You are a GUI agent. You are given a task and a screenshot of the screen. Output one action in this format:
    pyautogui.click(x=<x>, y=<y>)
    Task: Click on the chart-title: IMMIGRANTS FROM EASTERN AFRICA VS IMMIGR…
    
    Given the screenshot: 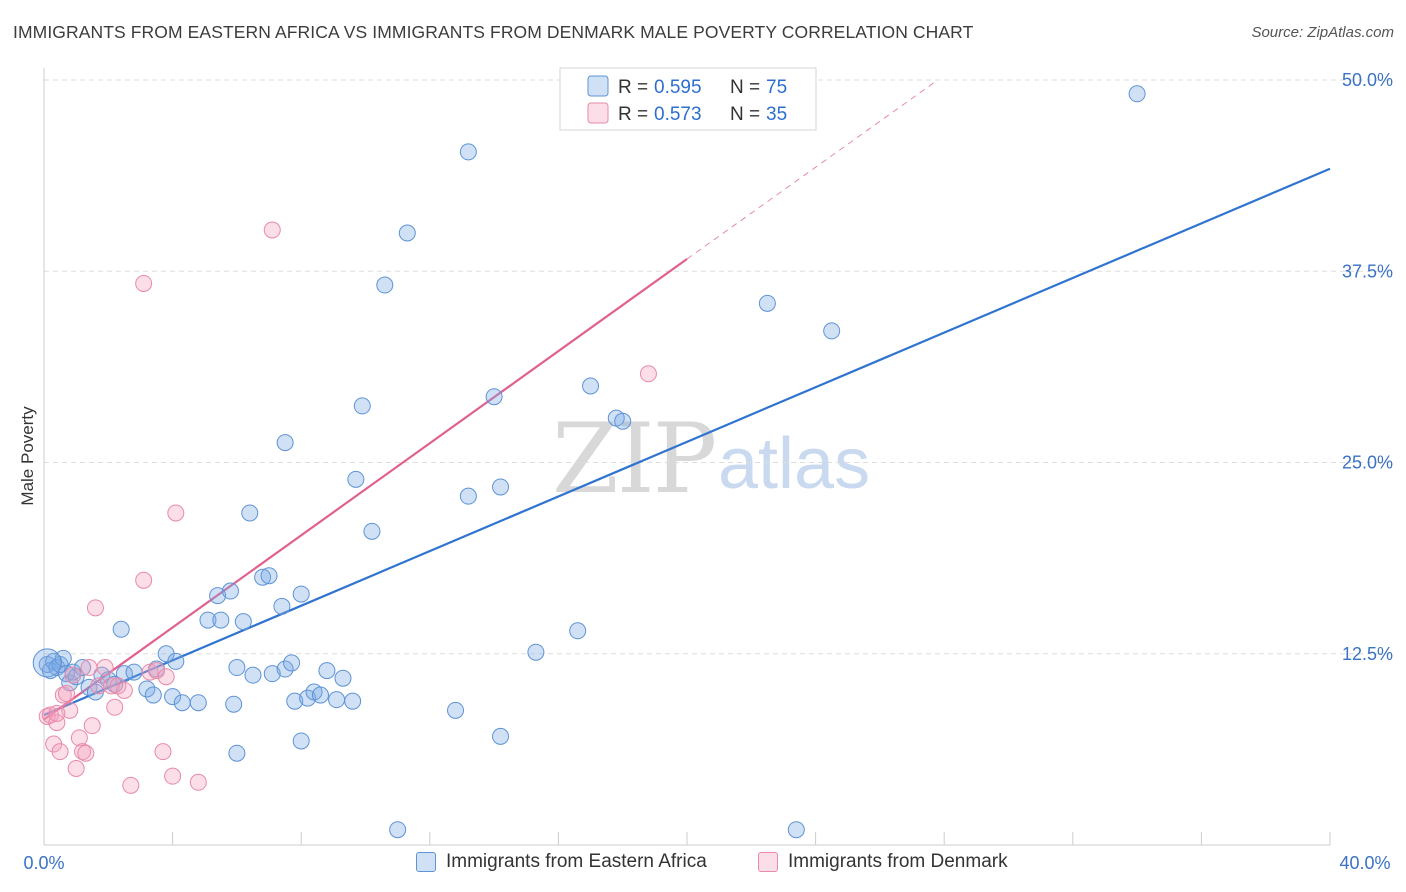 What is the action you would take?
    pyautogui.click(x=493, y=32)
    